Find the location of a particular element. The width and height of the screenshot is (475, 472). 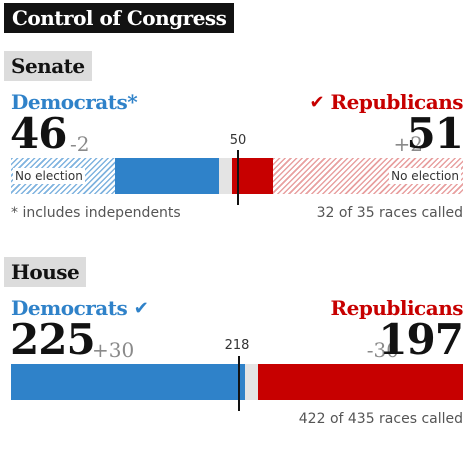

chart-title: Control of Congress is located at coordinates (119, 18).